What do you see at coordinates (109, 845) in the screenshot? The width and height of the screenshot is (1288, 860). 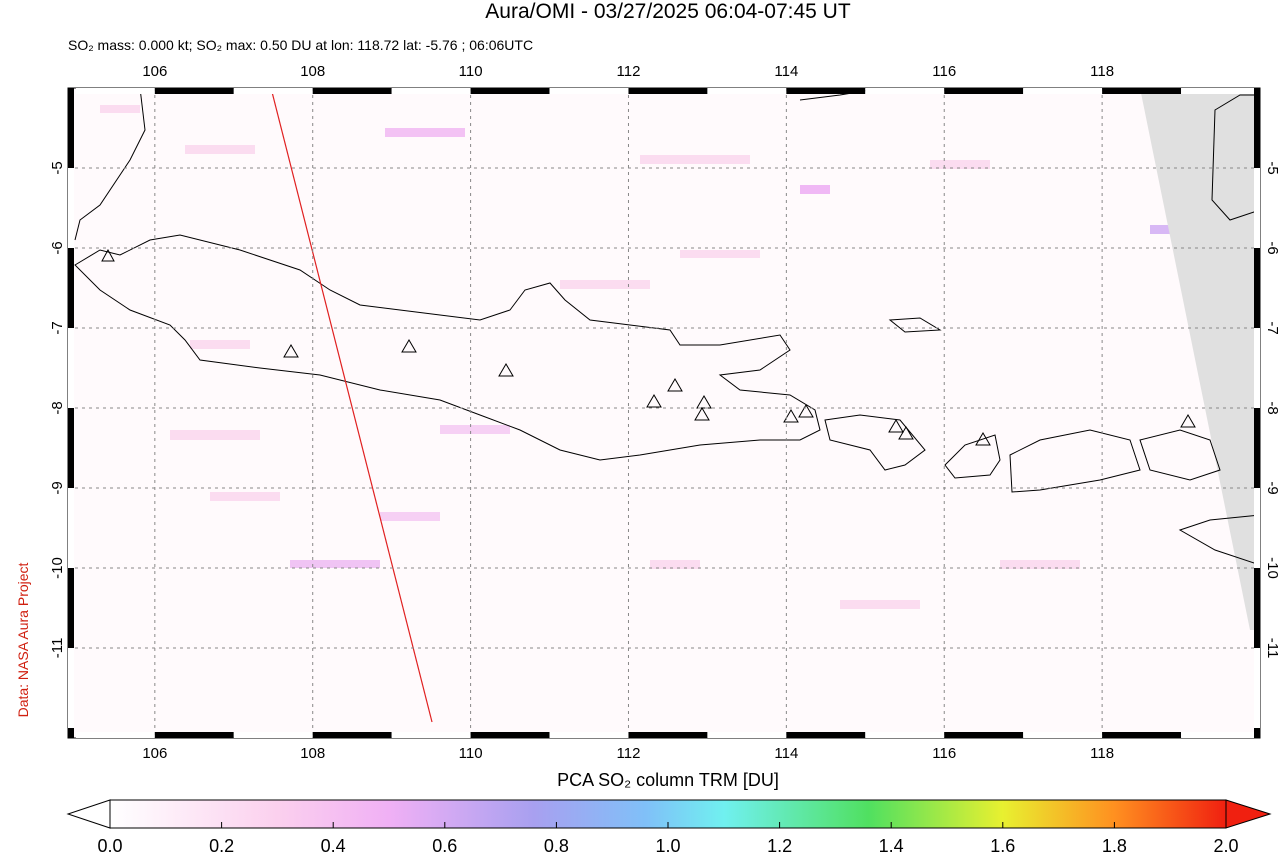 I see `colorbar-tick-label: 0.0` at bounding box center [109, 845].